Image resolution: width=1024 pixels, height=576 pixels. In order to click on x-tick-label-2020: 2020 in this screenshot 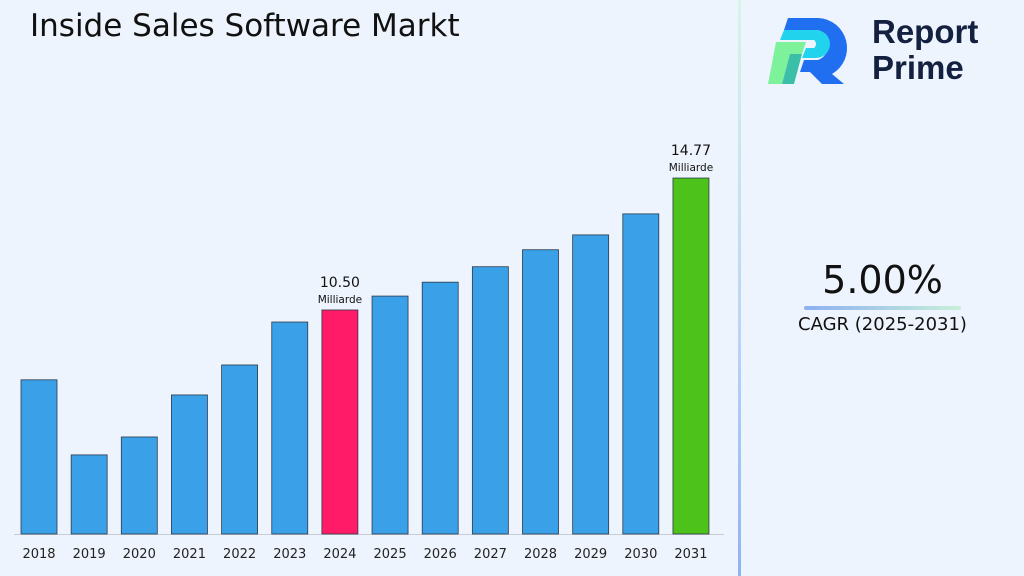, I will do `click(139, 554)`.